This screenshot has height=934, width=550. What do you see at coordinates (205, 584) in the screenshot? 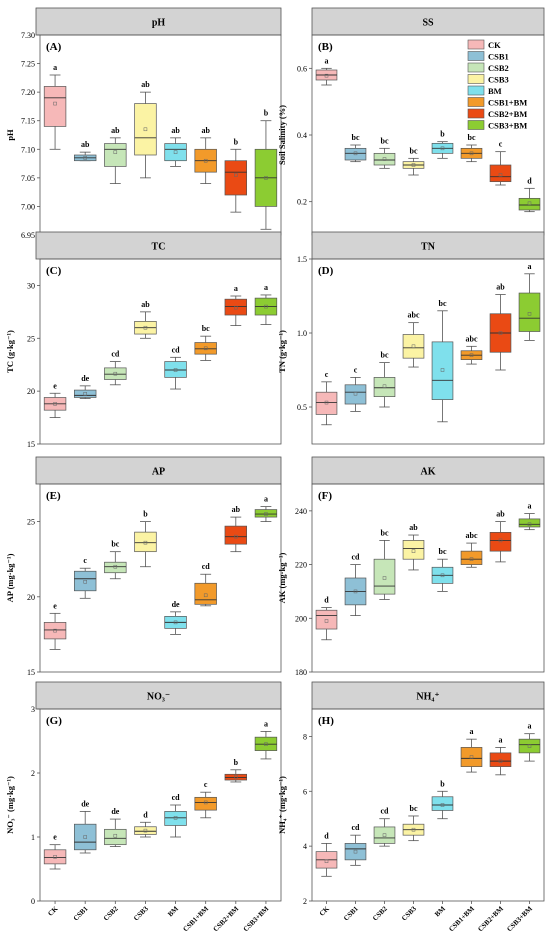
I see `box-6: cd` at bounding box center [205, 584].